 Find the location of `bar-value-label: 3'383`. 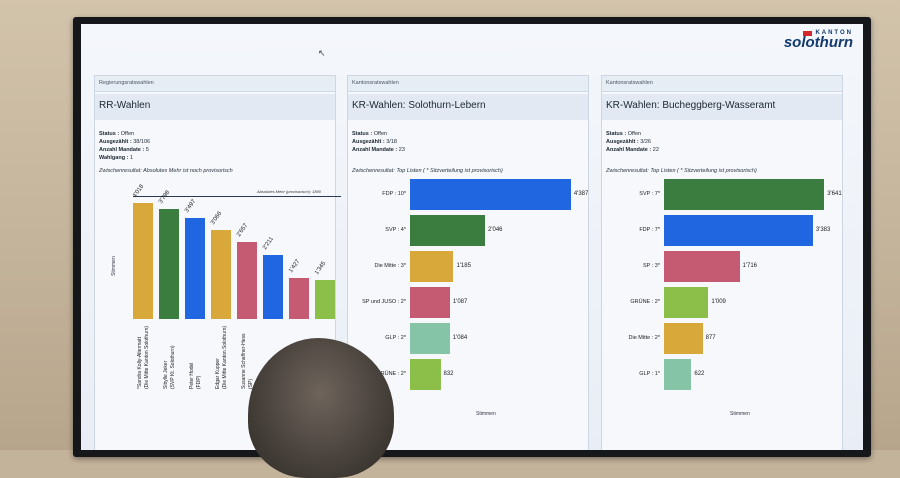

bar-value-label: 3'383 is located at coordinates (823, 229).